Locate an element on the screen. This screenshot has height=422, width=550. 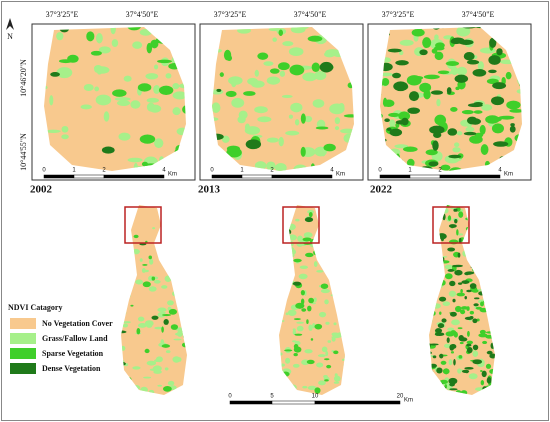
inset-box is located at coordinates (143, 225).